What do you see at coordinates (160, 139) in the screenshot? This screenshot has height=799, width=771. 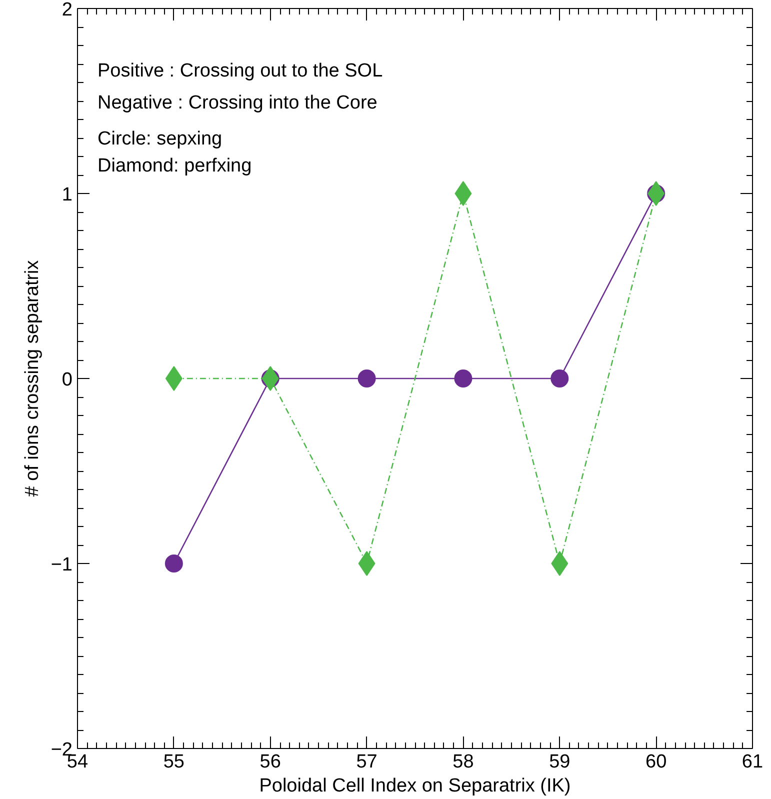 I see `annotation: Circle: sepxing` at bounding box center [160, 139].